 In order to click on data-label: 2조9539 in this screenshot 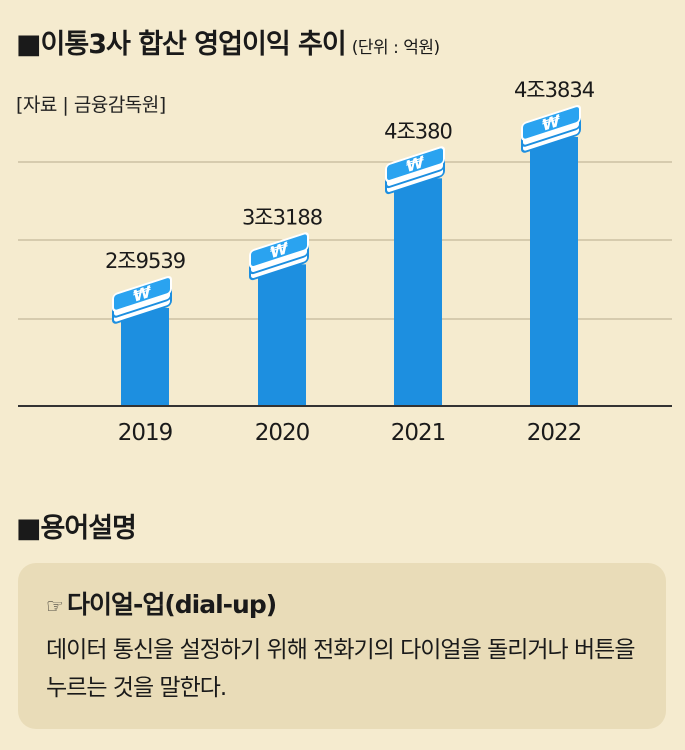, I will do `click(145, 261)`.